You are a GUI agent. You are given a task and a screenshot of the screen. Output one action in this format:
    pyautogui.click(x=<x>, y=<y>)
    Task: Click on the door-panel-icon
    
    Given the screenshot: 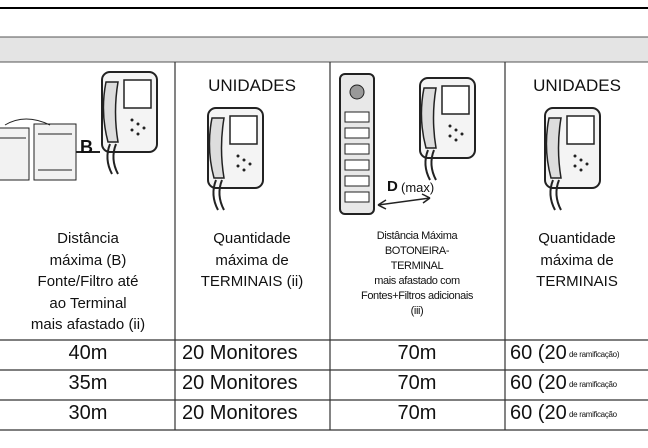 What is the action you would take?
    pyautogui.click(x=357, y=144)
    